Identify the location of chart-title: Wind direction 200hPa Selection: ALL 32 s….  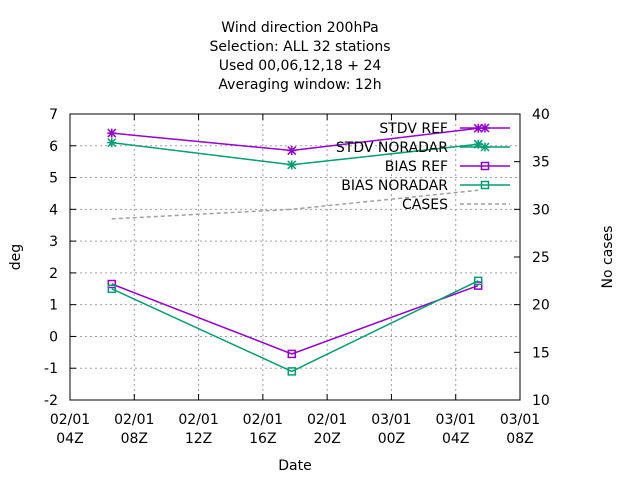
(299, 56).